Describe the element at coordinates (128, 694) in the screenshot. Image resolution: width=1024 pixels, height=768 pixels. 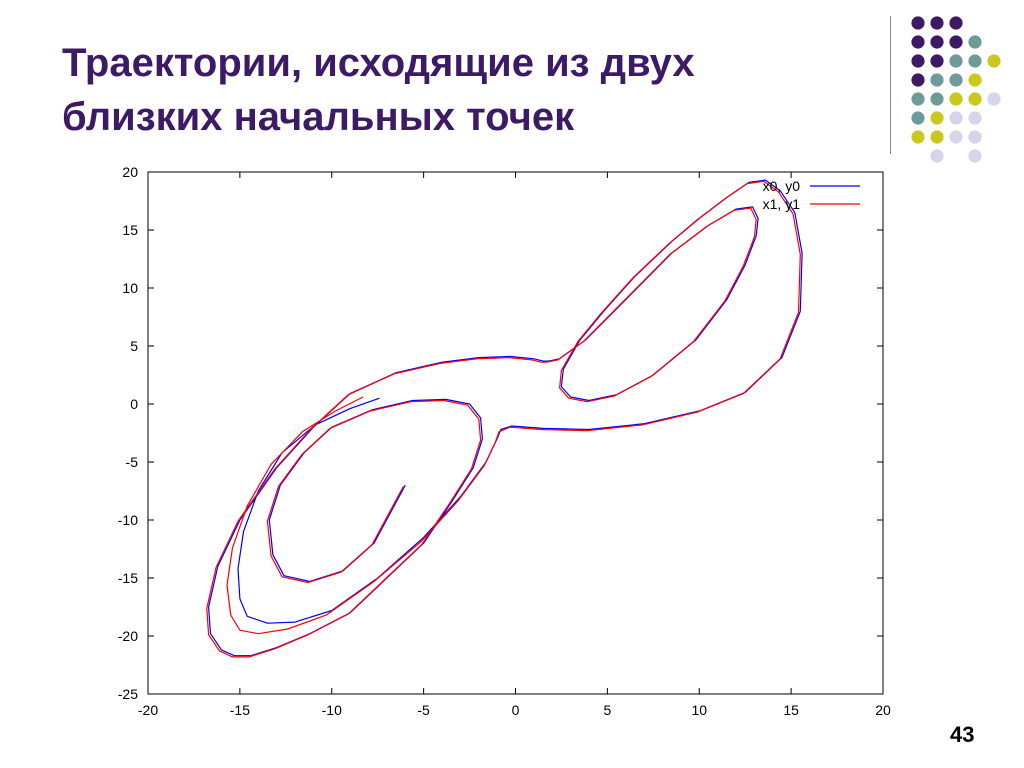
I see `y-tick-label: -25` at that location.